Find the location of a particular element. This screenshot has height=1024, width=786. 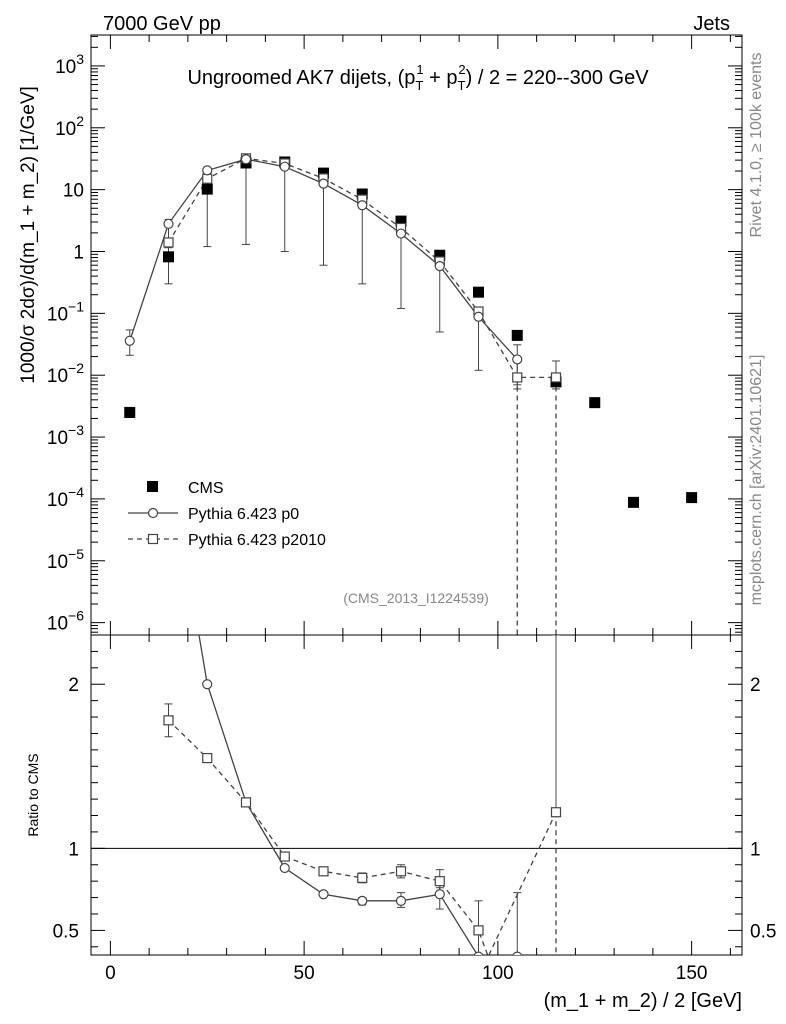

x-tick-label: 50 is located at coordinates (304, 973).